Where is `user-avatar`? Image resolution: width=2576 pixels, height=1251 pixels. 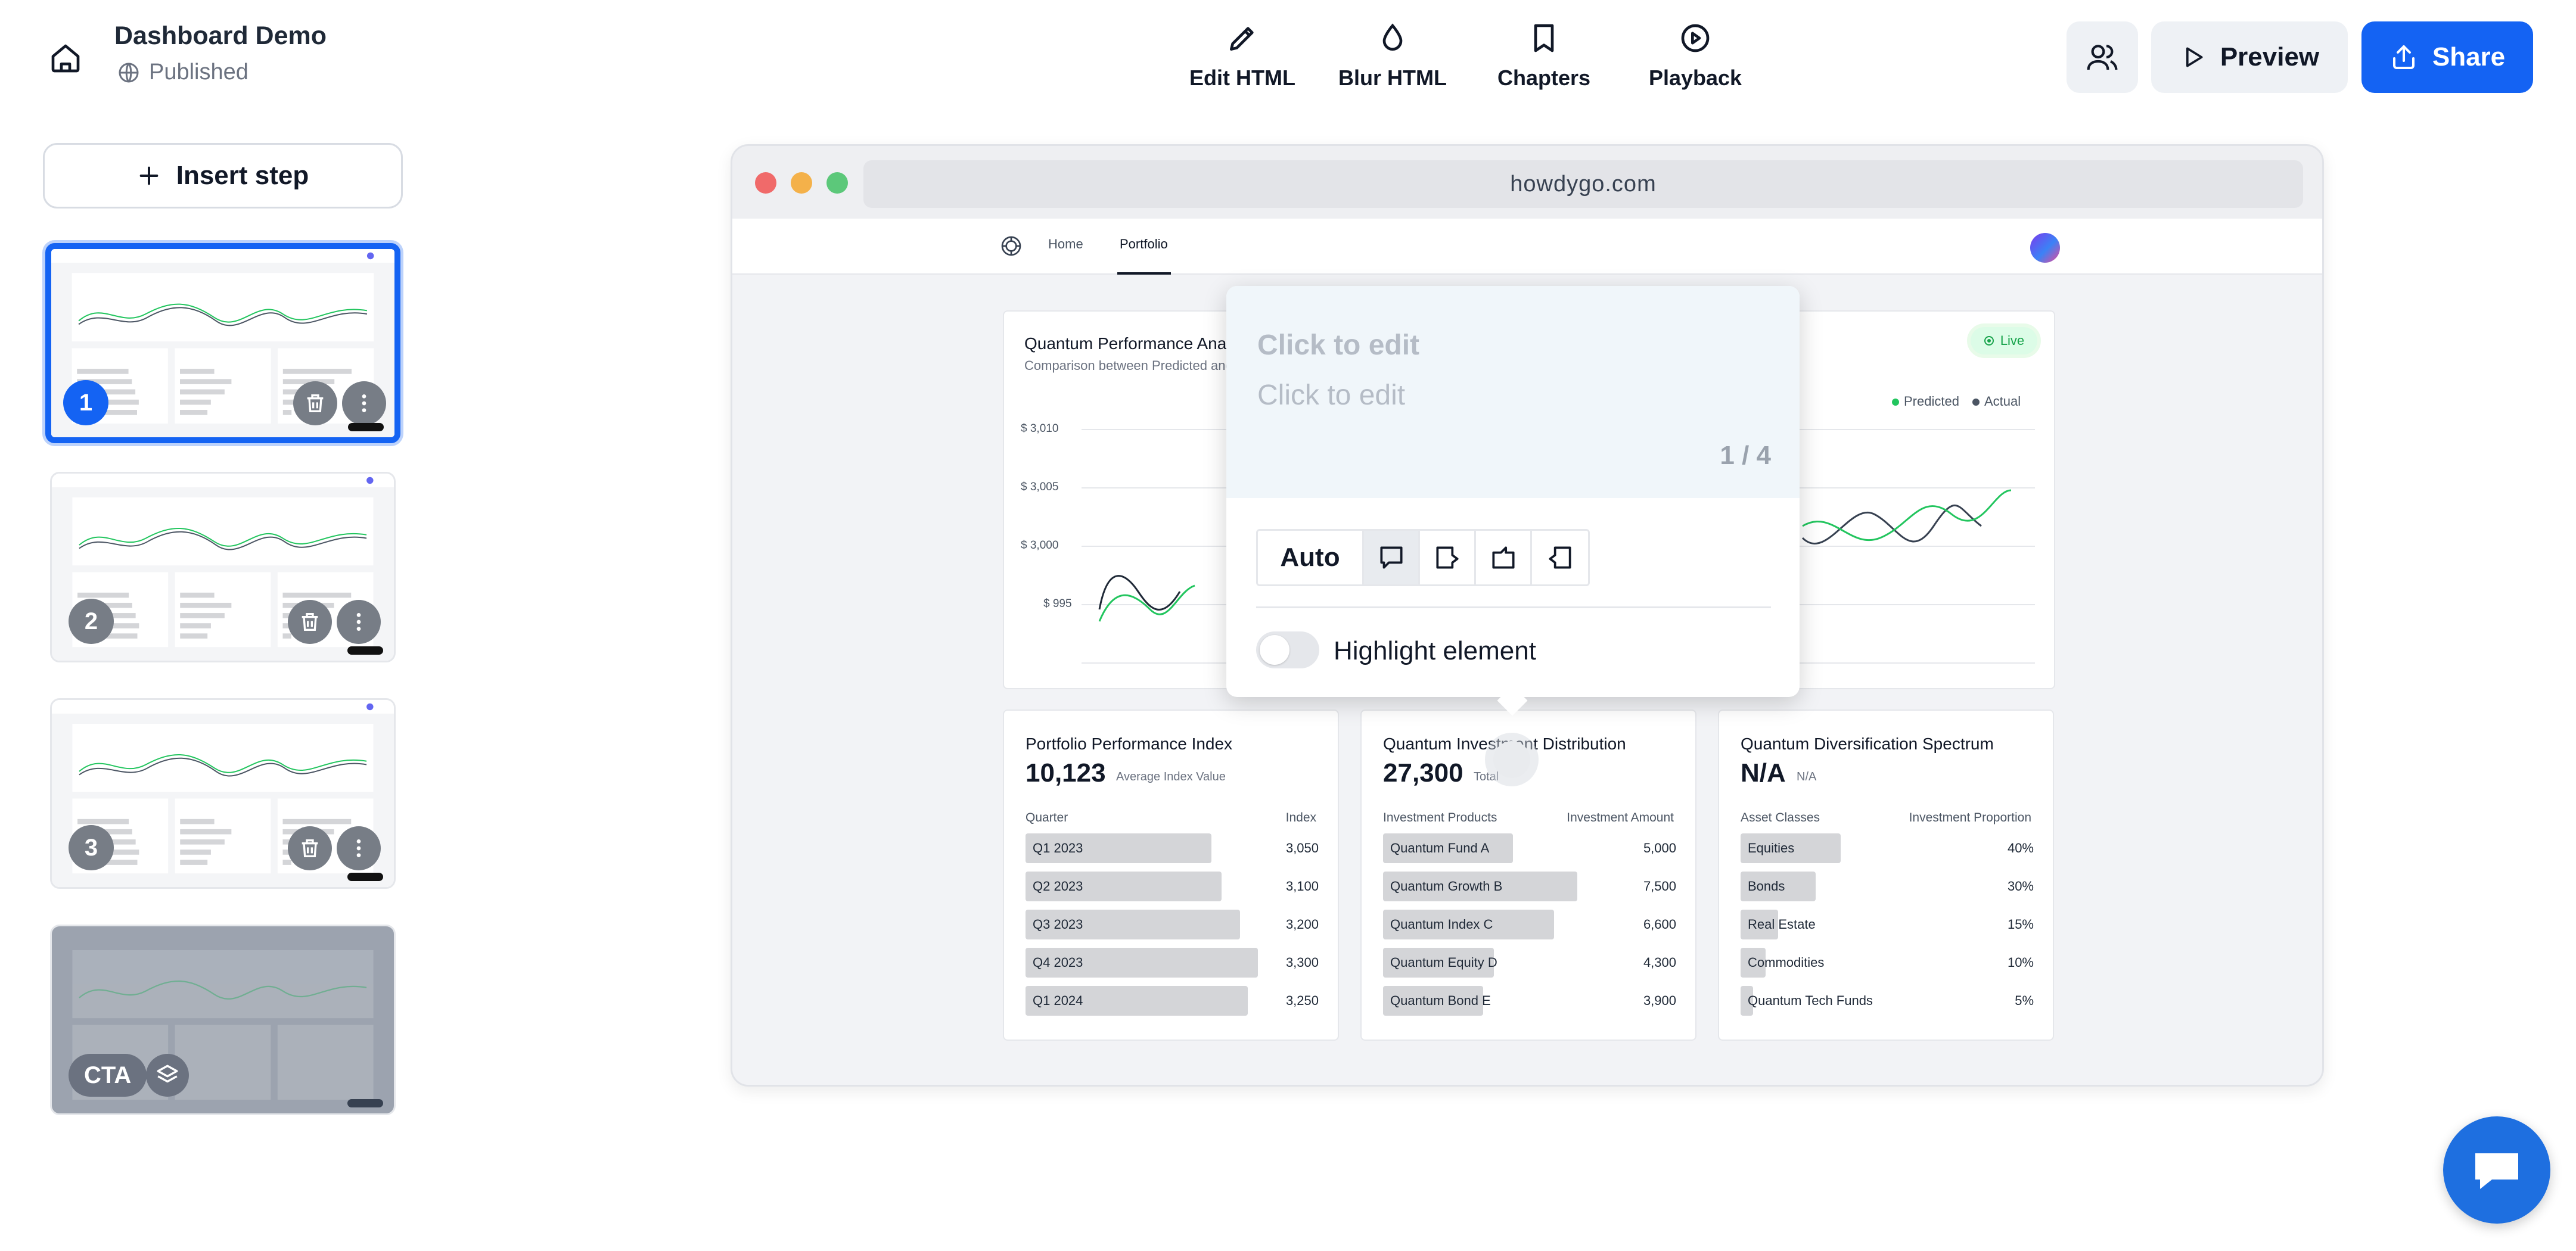
user-avatar is located at coordinates (2045, 248).